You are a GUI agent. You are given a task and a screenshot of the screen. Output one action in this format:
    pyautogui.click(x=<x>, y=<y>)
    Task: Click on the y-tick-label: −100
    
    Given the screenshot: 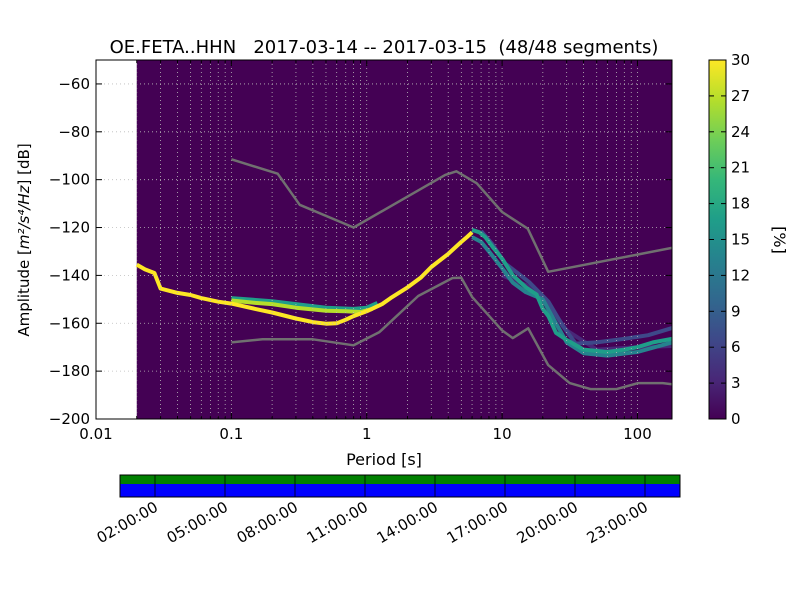 What is the action you would take?
    pyautogui.click(x=69, y=180)
    